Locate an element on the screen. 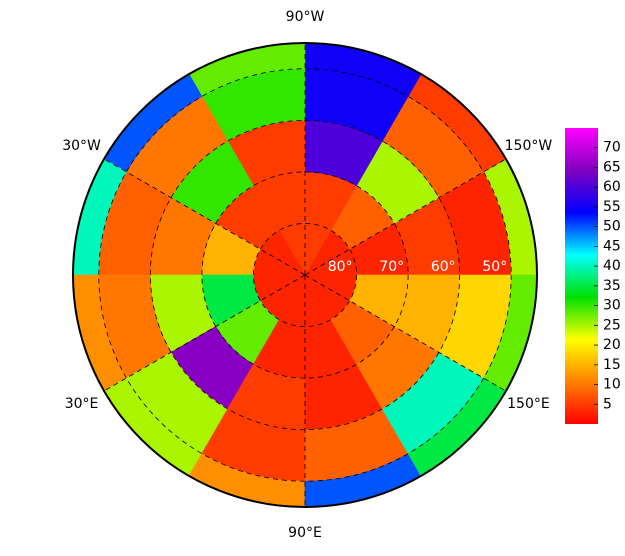 The height and width of the screenshot is (556, 625). colorbar-label: 65 is located at coordinates (612, 167).